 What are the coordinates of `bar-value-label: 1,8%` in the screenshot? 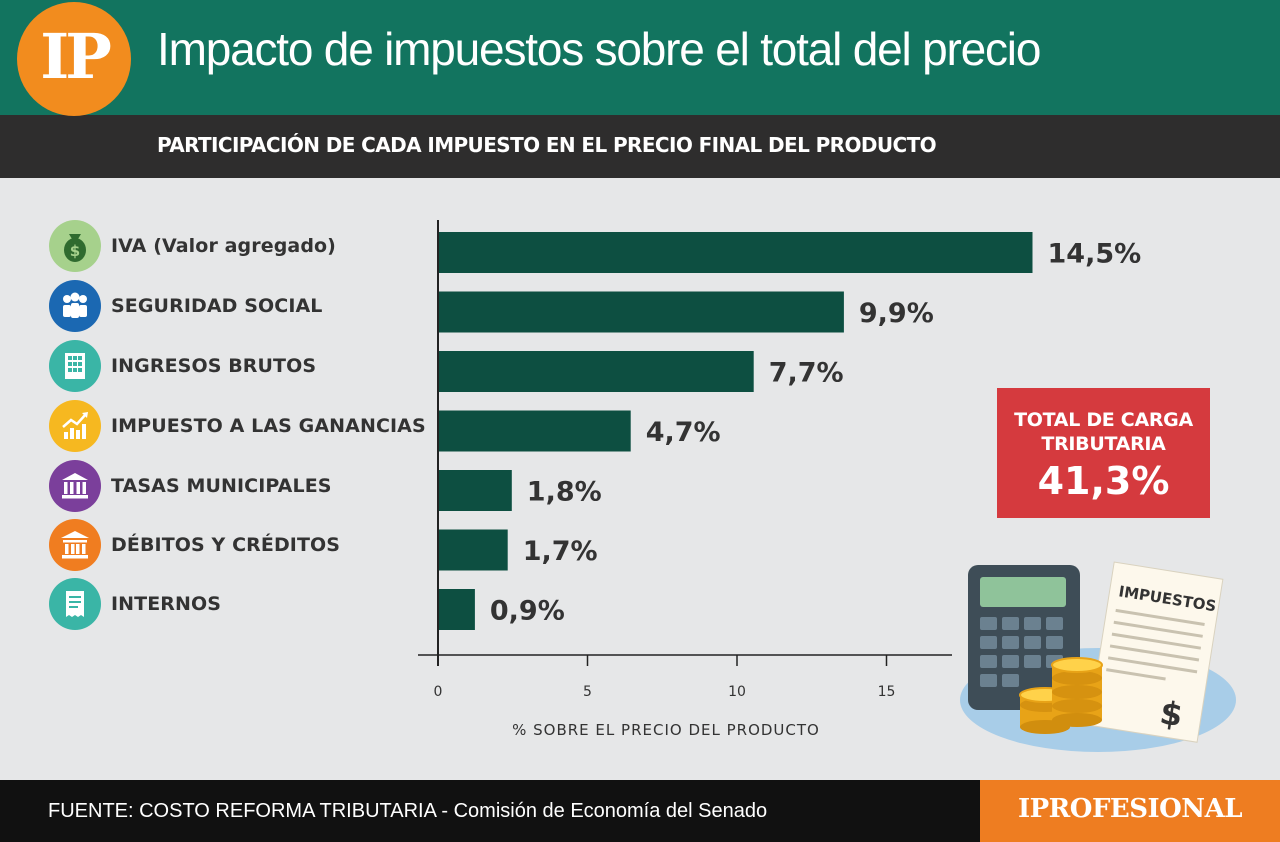 It's located at (564, 492).